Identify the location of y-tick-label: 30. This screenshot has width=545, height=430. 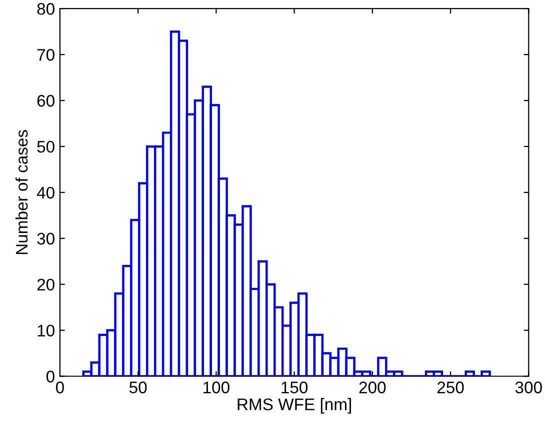
(45, 238).